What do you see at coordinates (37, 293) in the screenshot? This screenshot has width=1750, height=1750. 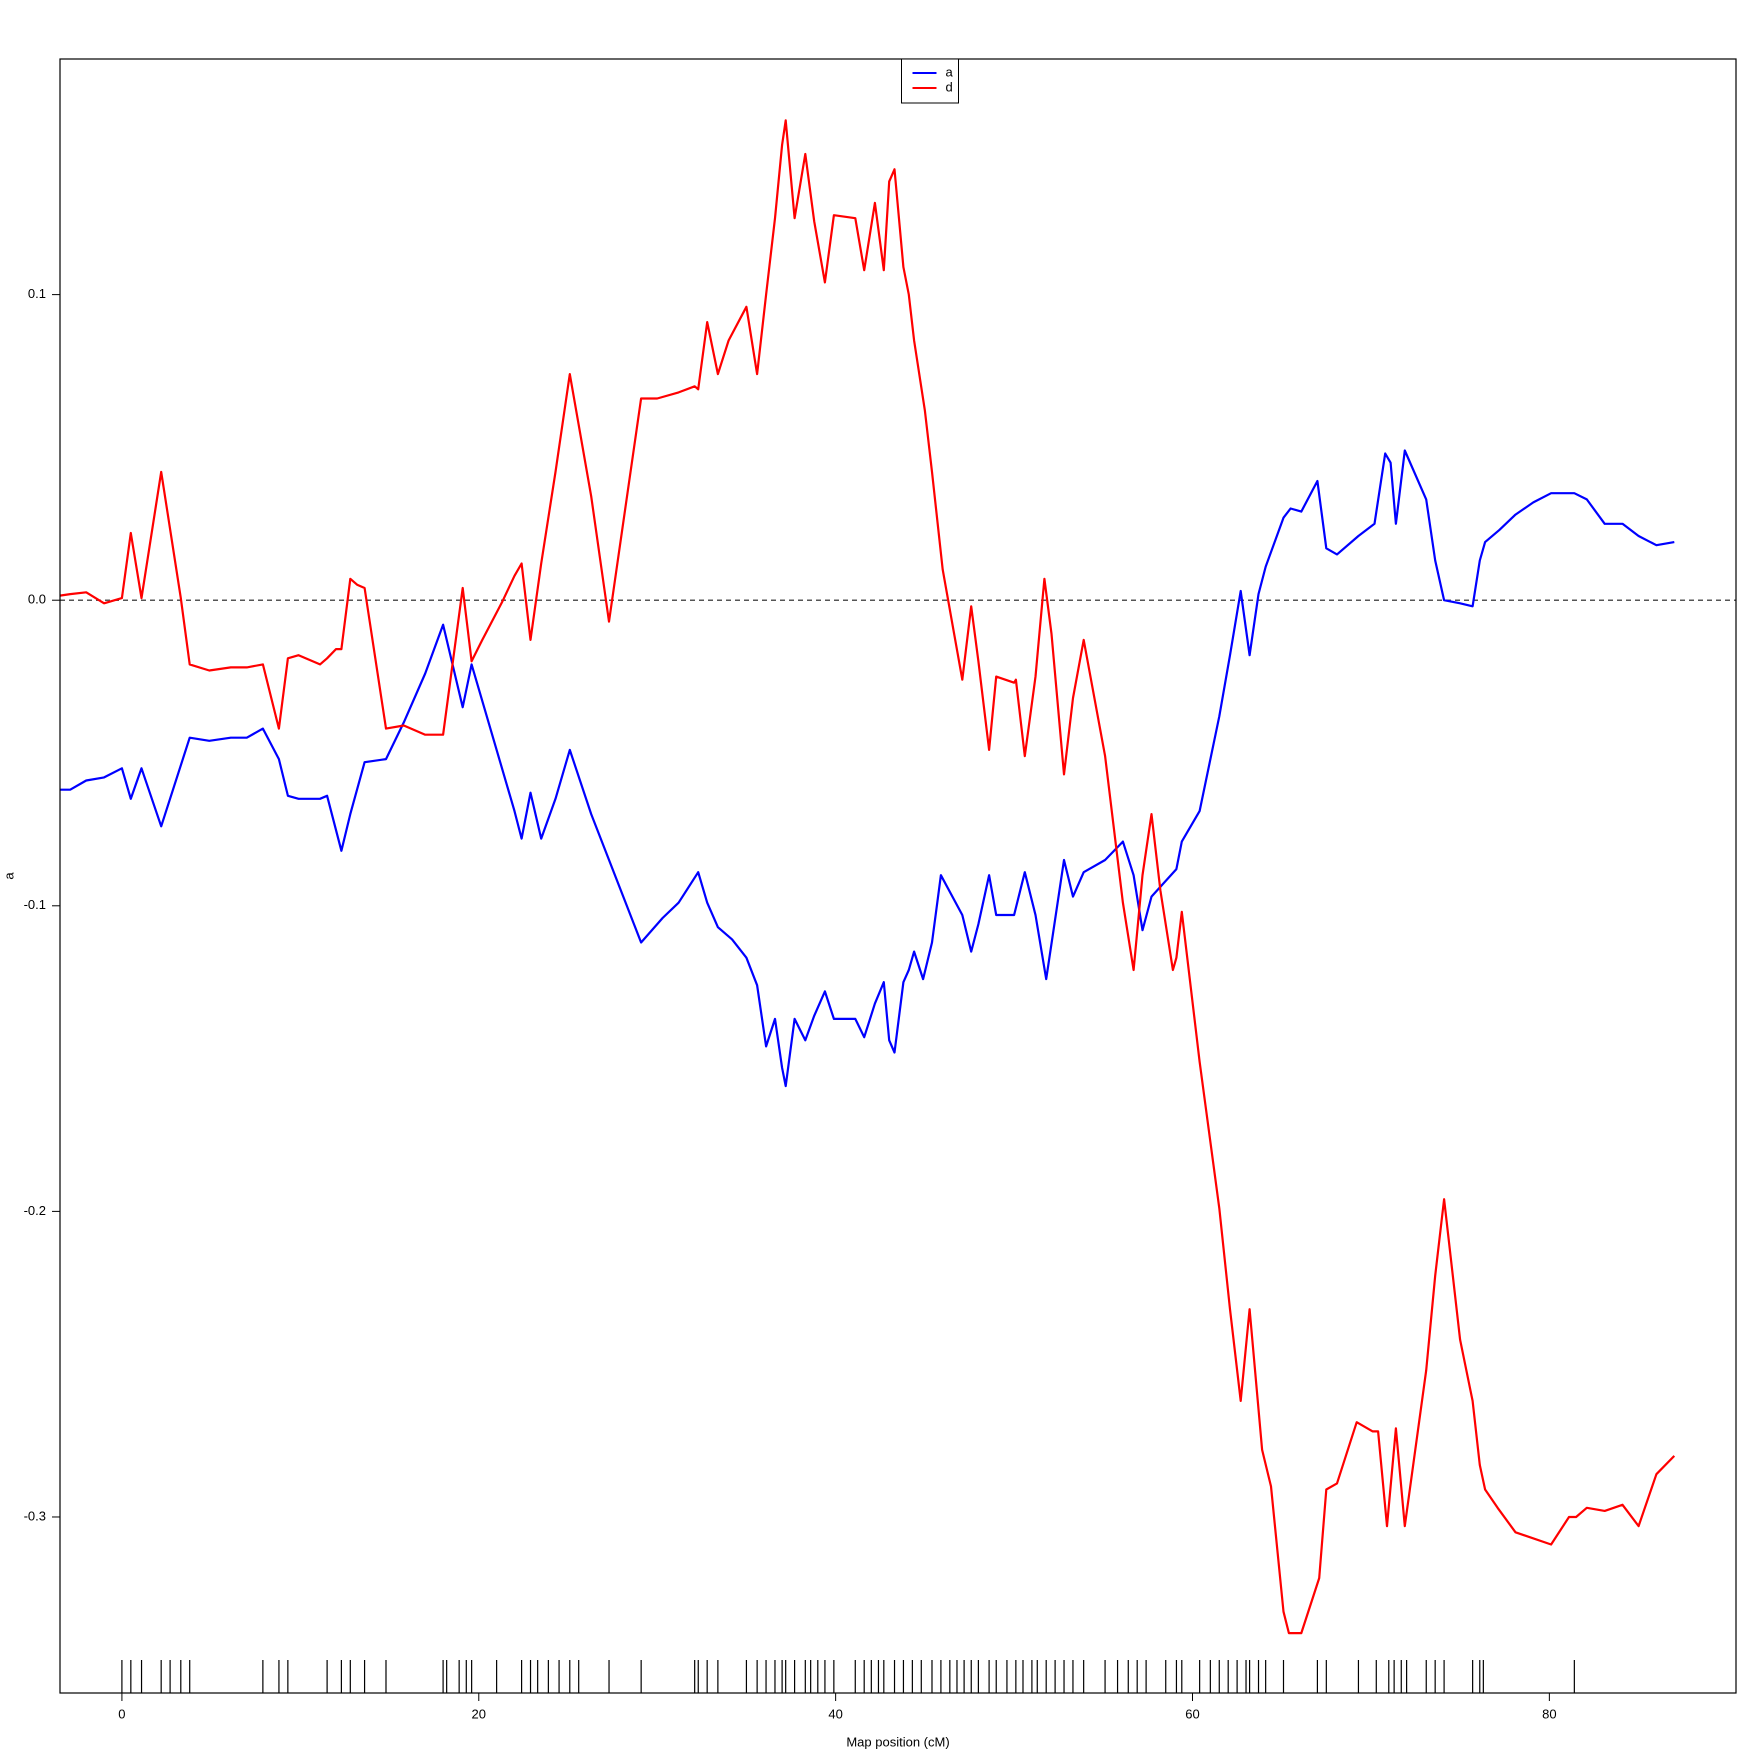 I see `y-tick-label: 0.1` at bounding box center [37, 293].